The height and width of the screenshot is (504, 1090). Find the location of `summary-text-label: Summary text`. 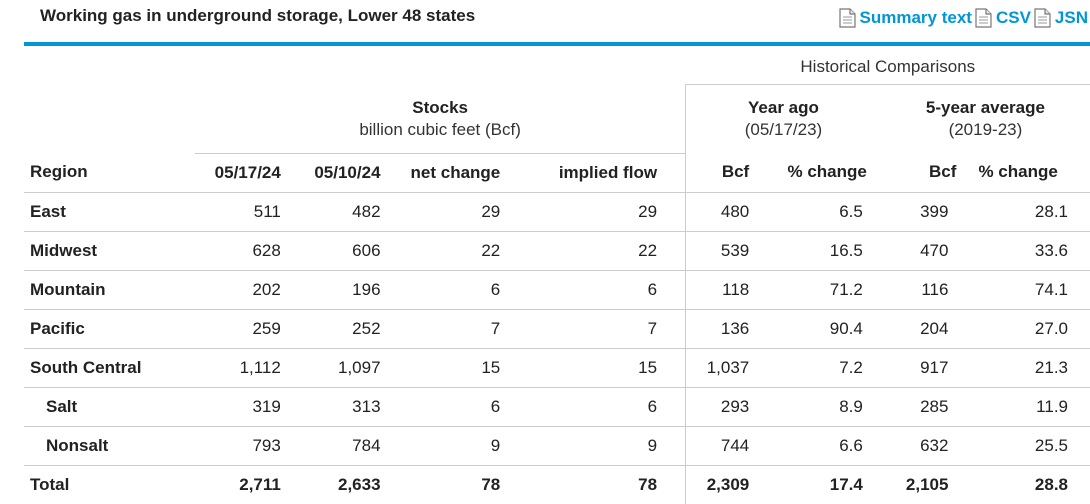

summary-text-label: Summary text is located at coordinates (915, 17).